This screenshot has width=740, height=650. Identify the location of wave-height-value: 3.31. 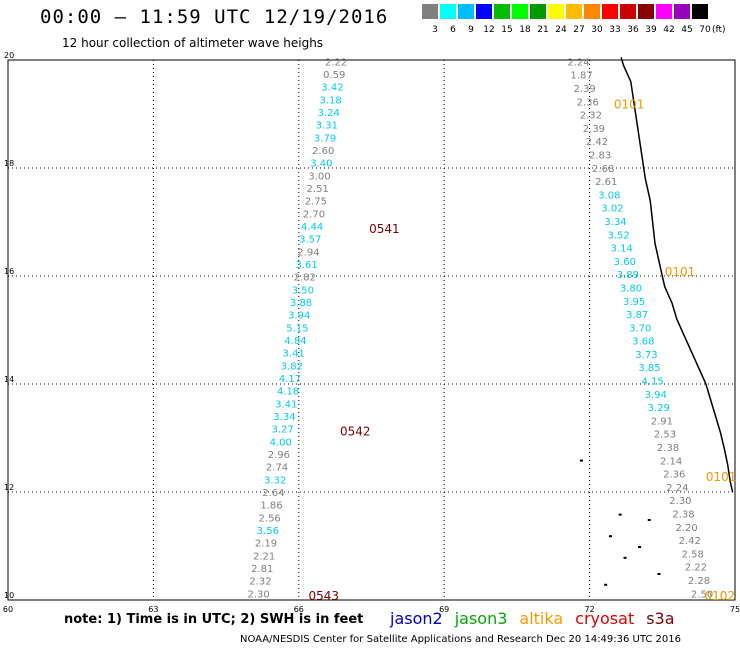
(327, 126).